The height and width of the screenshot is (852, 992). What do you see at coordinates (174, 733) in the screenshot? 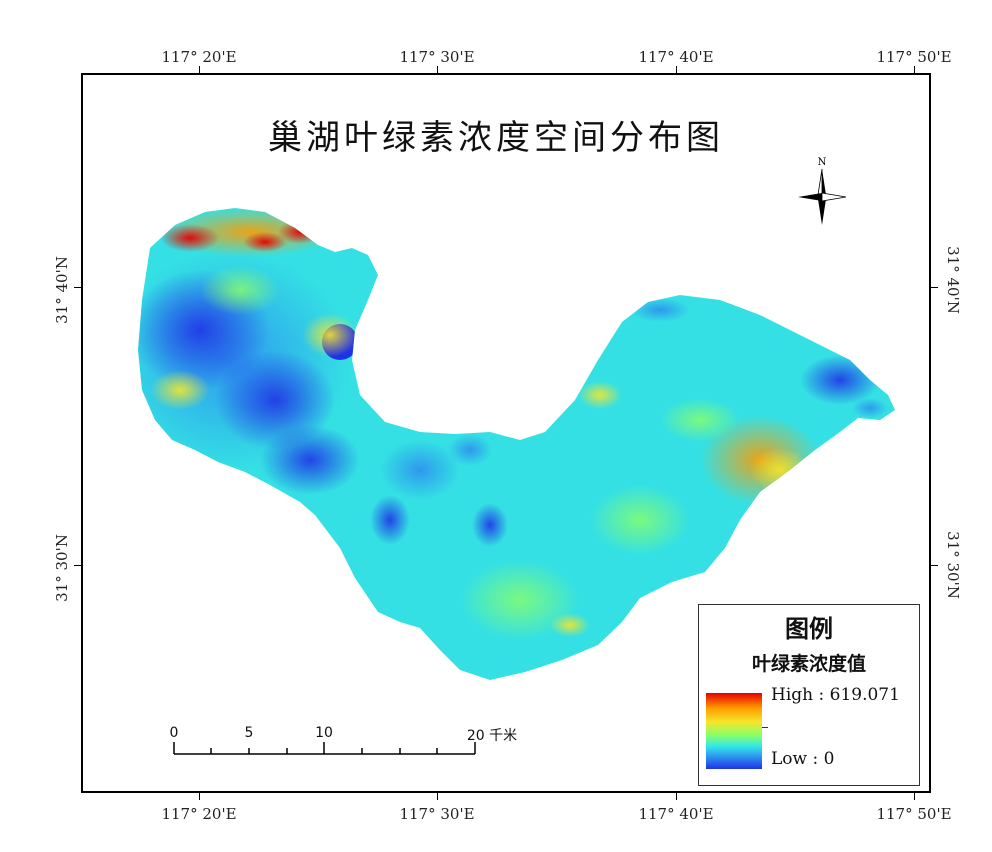
I see `scale-label-0: 0` at bounding box center [174, 733].